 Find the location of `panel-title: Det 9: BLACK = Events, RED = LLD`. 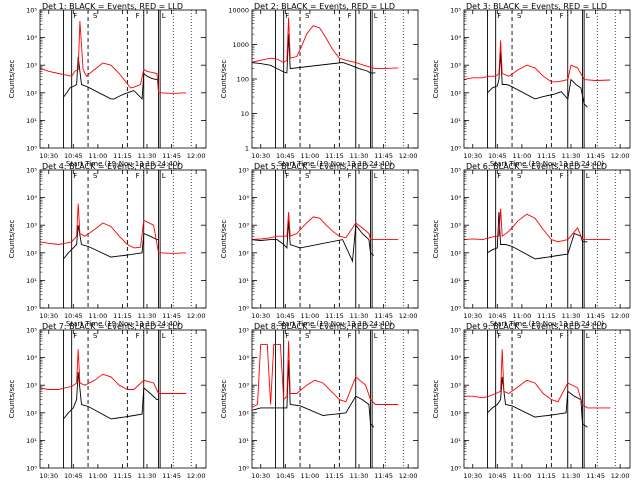

panel-title: Det 9: BLACK = Events, RED = LLD is located at coordinates (536, 326).